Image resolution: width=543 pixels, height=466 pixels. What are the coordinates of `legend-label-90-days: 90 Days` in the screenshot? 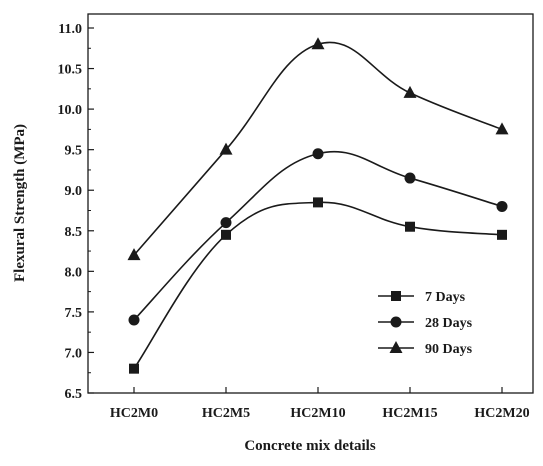 It's located at (449, 349).